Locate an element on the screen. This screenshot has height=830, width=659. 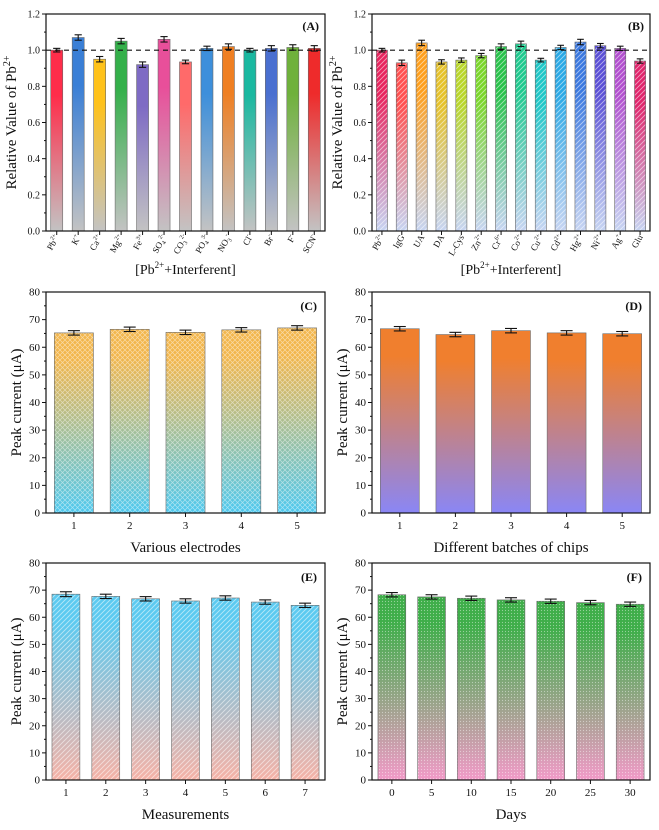
x-tick-label: Ag+ is located at coordinates (617, 241).